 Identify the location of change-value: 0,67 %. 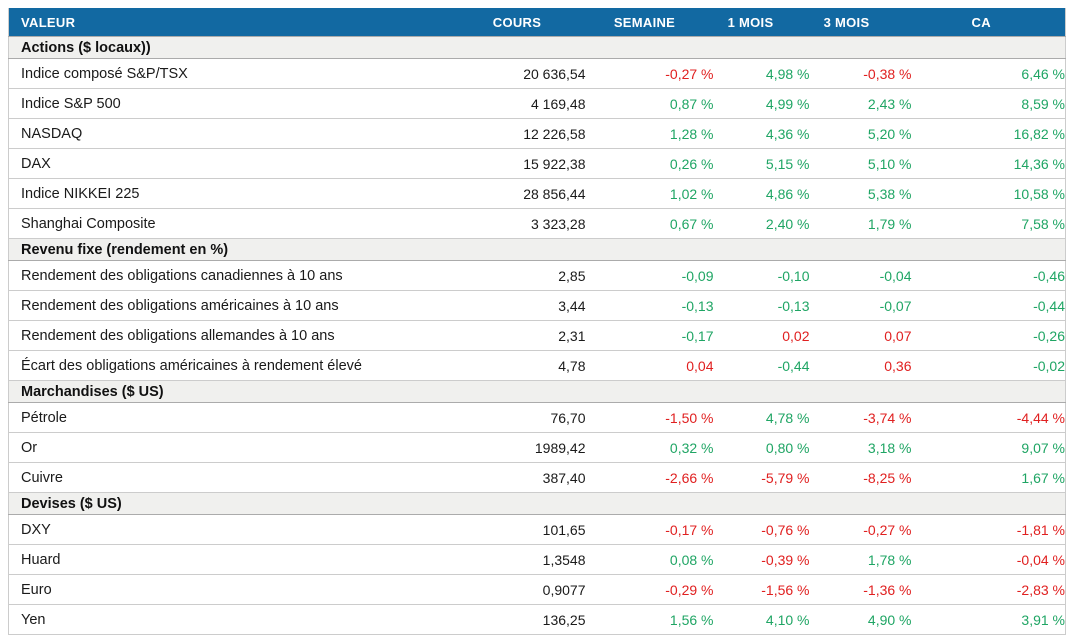
(649, 223).